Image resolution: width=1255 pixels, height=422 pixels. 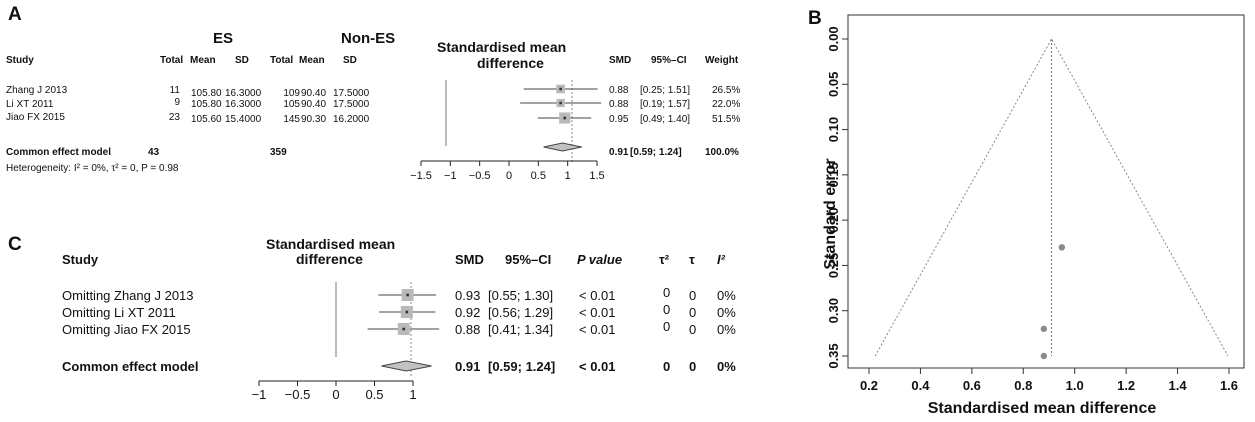 What do you see at coordinates (520, 312) in the screenshot?
I see `ci-value: [0.56; 1.29]` at bounding box center [520, 312].